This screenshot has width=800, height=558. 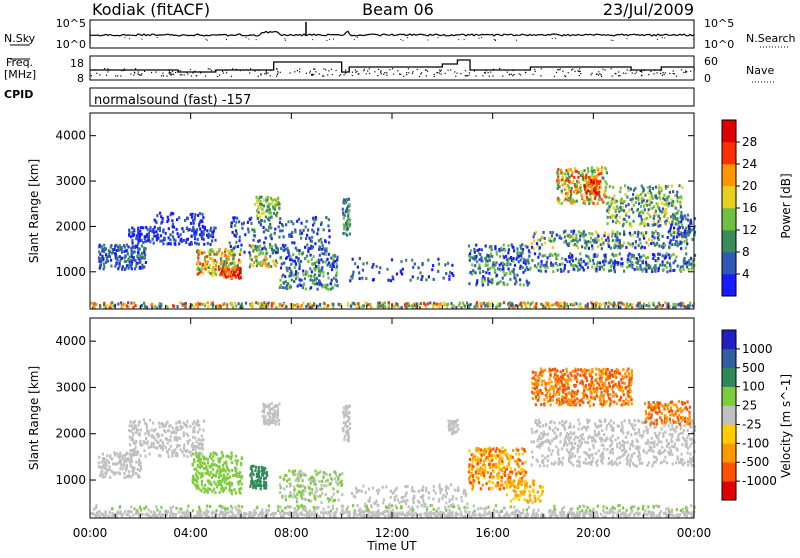 I want to click on heatmap-cell-2004, so click(x=670, y=270).